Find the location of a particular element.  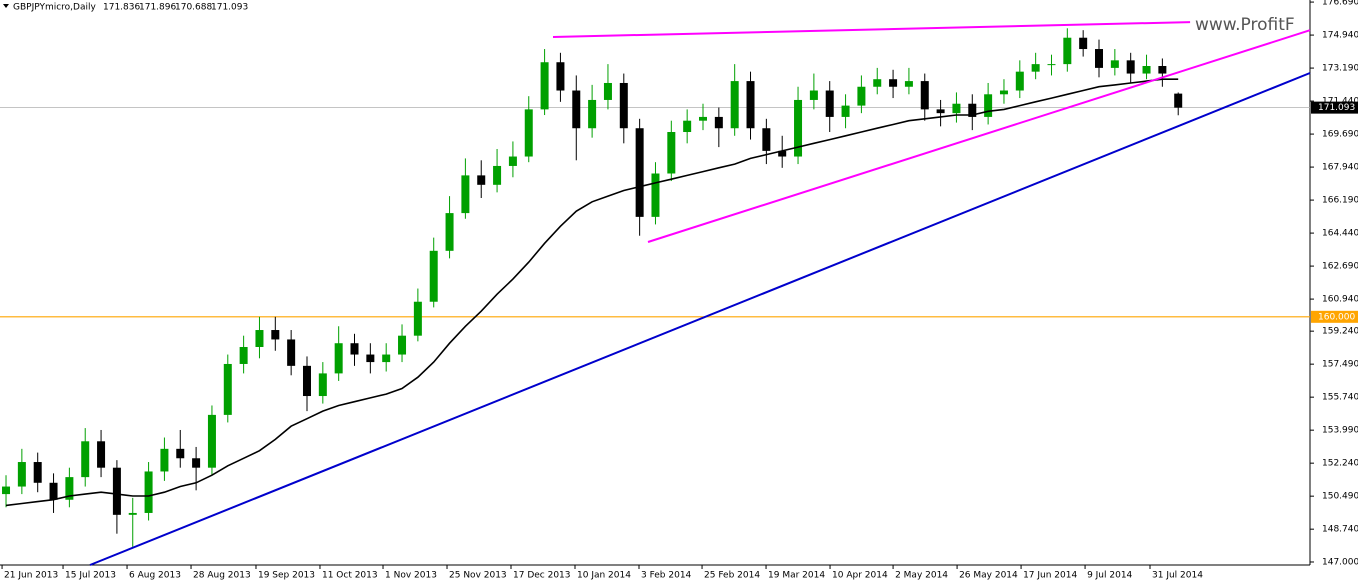

x-tick-label: 3 Feb 2014 is located at coordinates (666, 576).